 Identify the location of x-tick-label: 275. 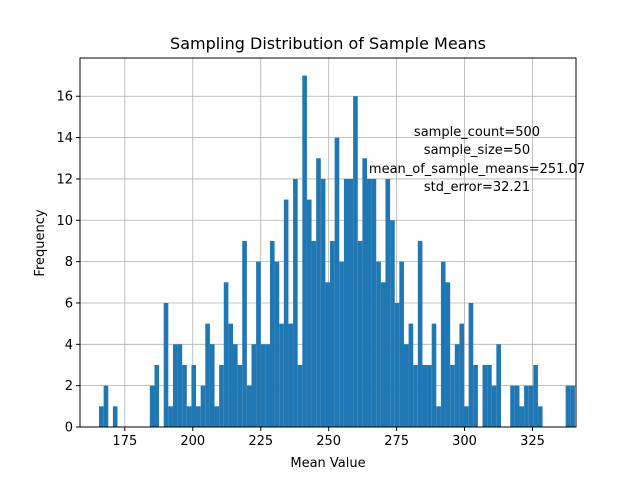
(396, 441).